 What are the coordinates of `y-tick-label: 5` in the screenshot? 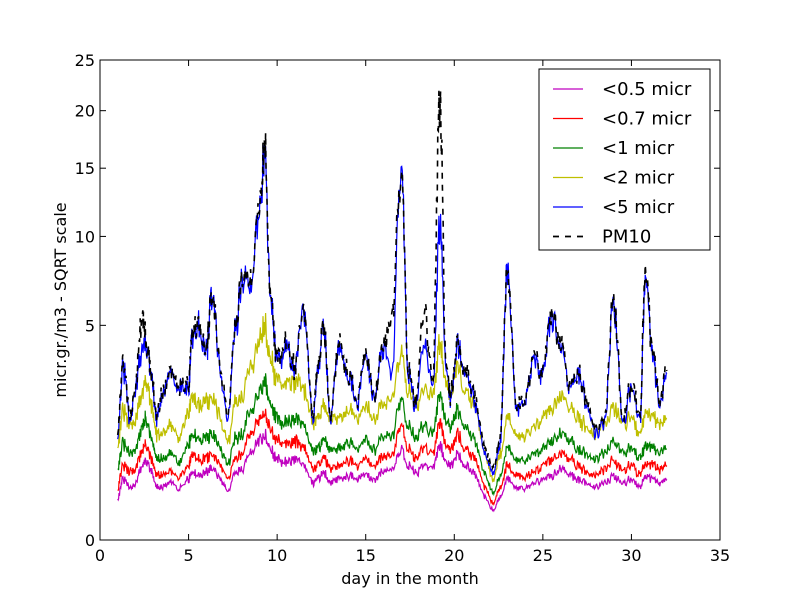 It's located at (90, 325).